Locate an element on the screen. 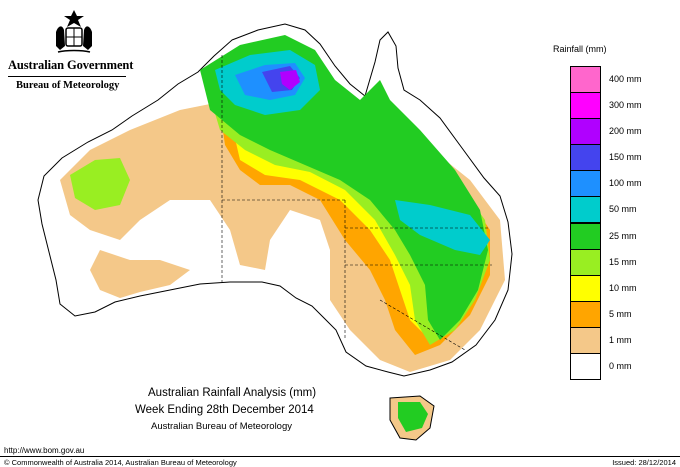  legend-label: 25 mm is located at coordinates (623, 235).